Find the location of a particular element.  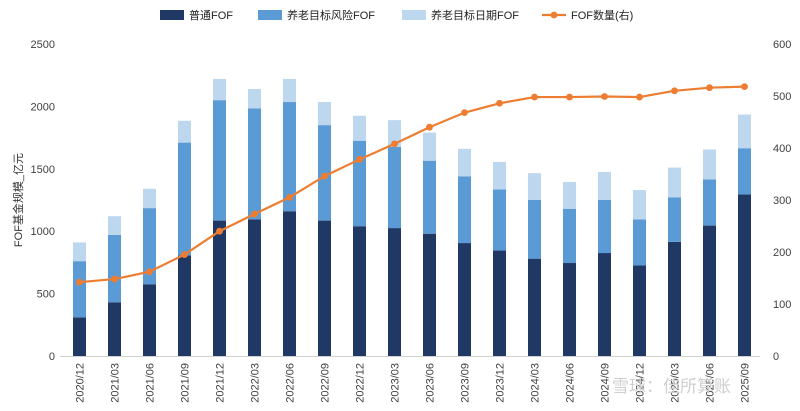

right-tick-label: 600 is located at coordinates (782, 45).